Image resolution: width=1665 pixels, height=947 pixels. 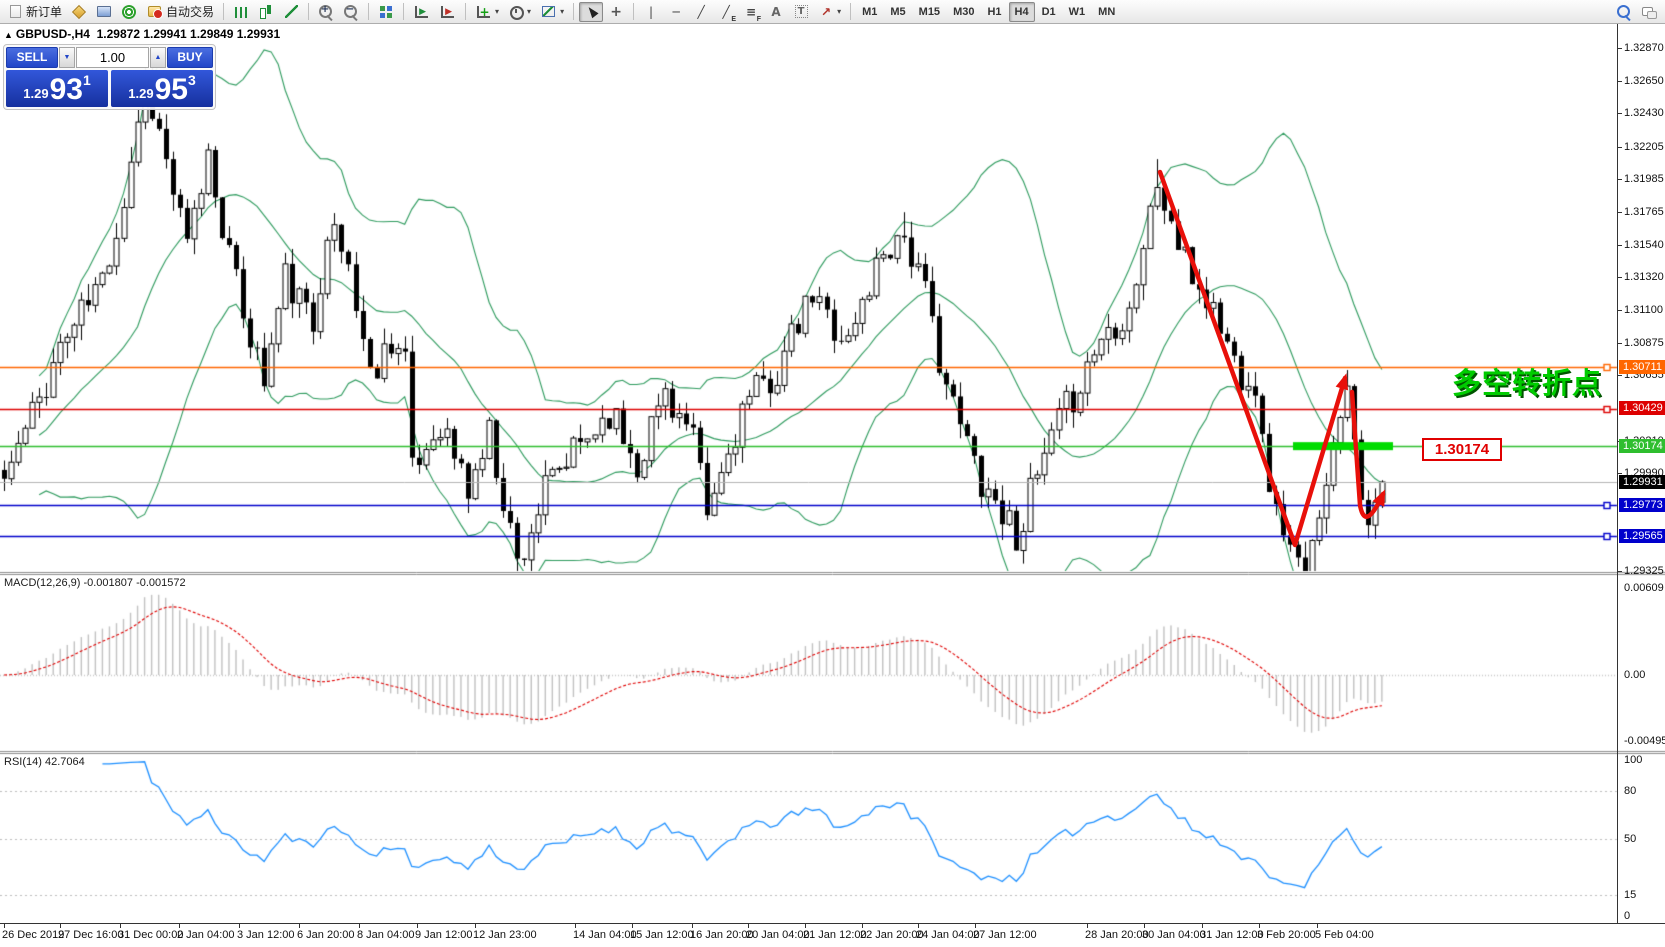 I want to click on toolbar-signals-button, so click(x=129, y=12).